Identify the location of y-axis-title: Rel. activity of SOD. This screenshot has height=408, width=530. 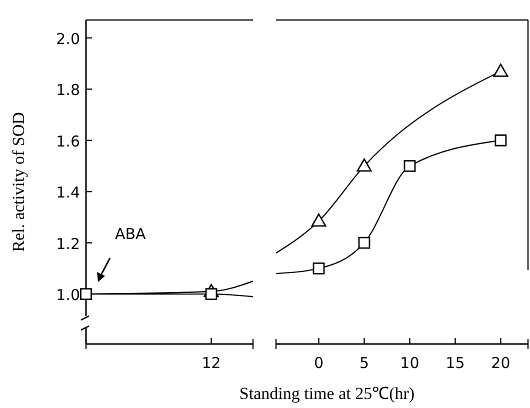
(18, 182).